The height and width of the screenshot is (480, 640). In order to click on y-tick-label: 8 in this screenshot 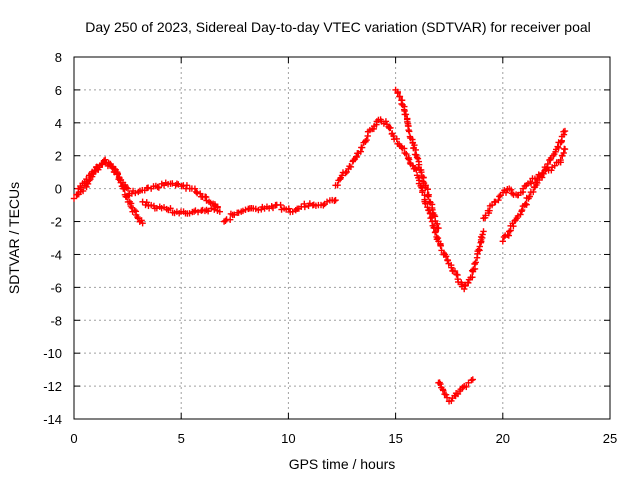, I will do `click(58, 57)`.